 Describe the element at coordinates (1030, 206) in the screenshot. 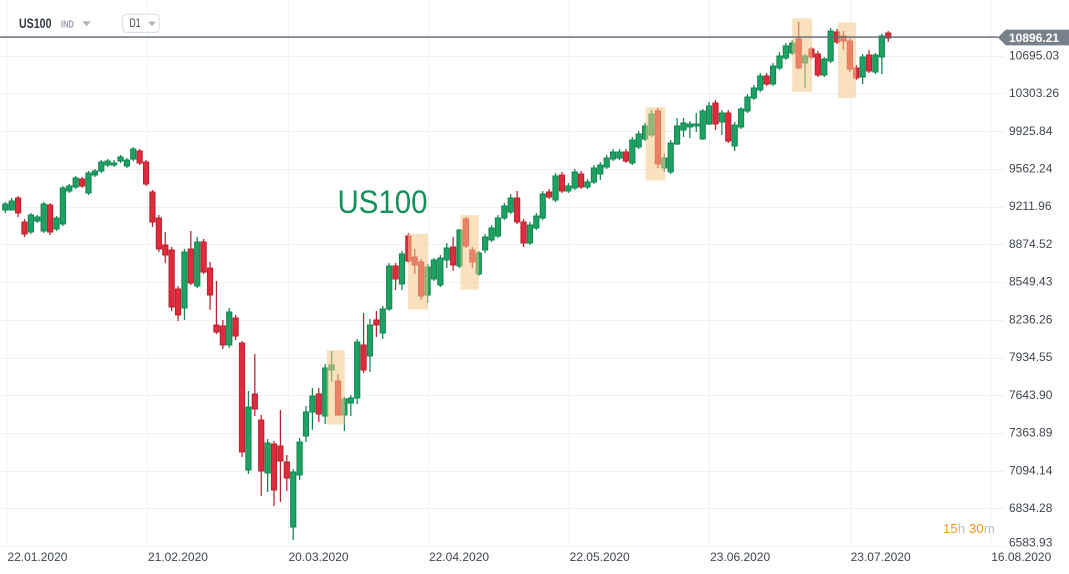

I see `svg-text: 9211.96` at that location.